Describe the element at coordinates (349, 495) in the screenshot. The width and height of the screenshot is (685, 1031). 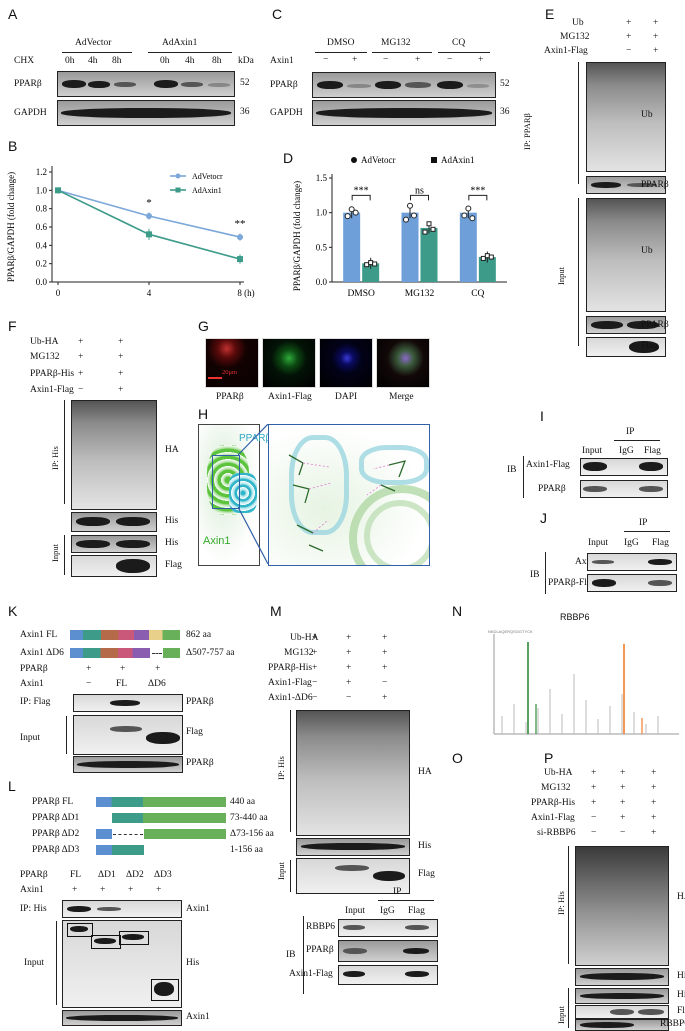
I see `structure-detail` at that location.